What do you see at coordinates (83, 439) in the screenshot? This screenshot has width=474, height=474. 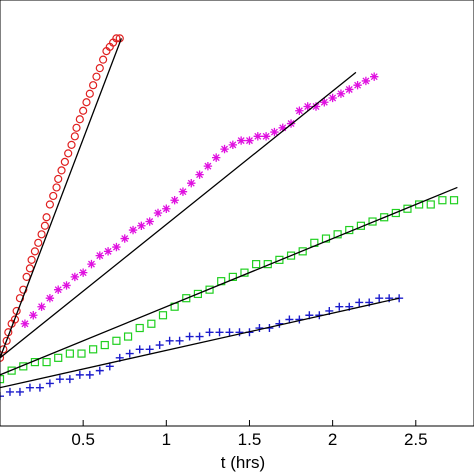 I see `x-tick-label-0: 0.5` at bounding box center [83, 439].